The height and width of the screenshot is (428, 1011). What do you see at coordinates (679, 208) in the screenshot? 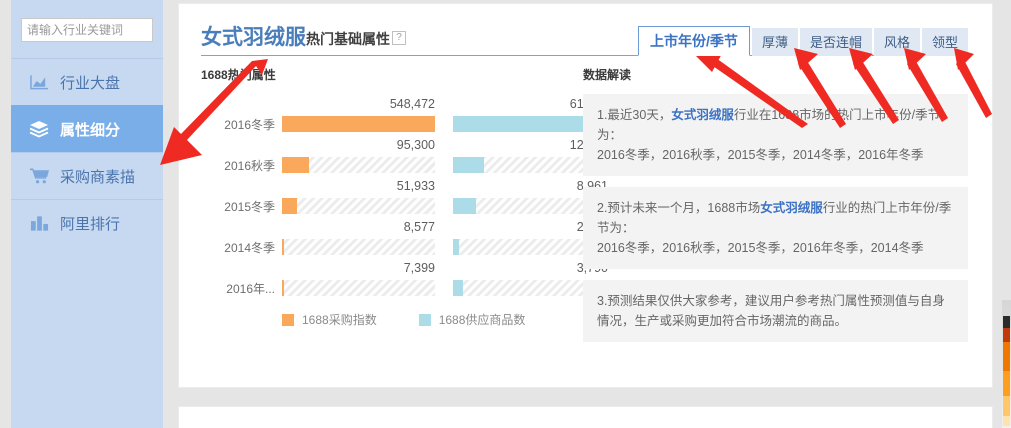
I see `note-lead: 2.预计未来一个月，1688市场` at bounding box center [679, 208].